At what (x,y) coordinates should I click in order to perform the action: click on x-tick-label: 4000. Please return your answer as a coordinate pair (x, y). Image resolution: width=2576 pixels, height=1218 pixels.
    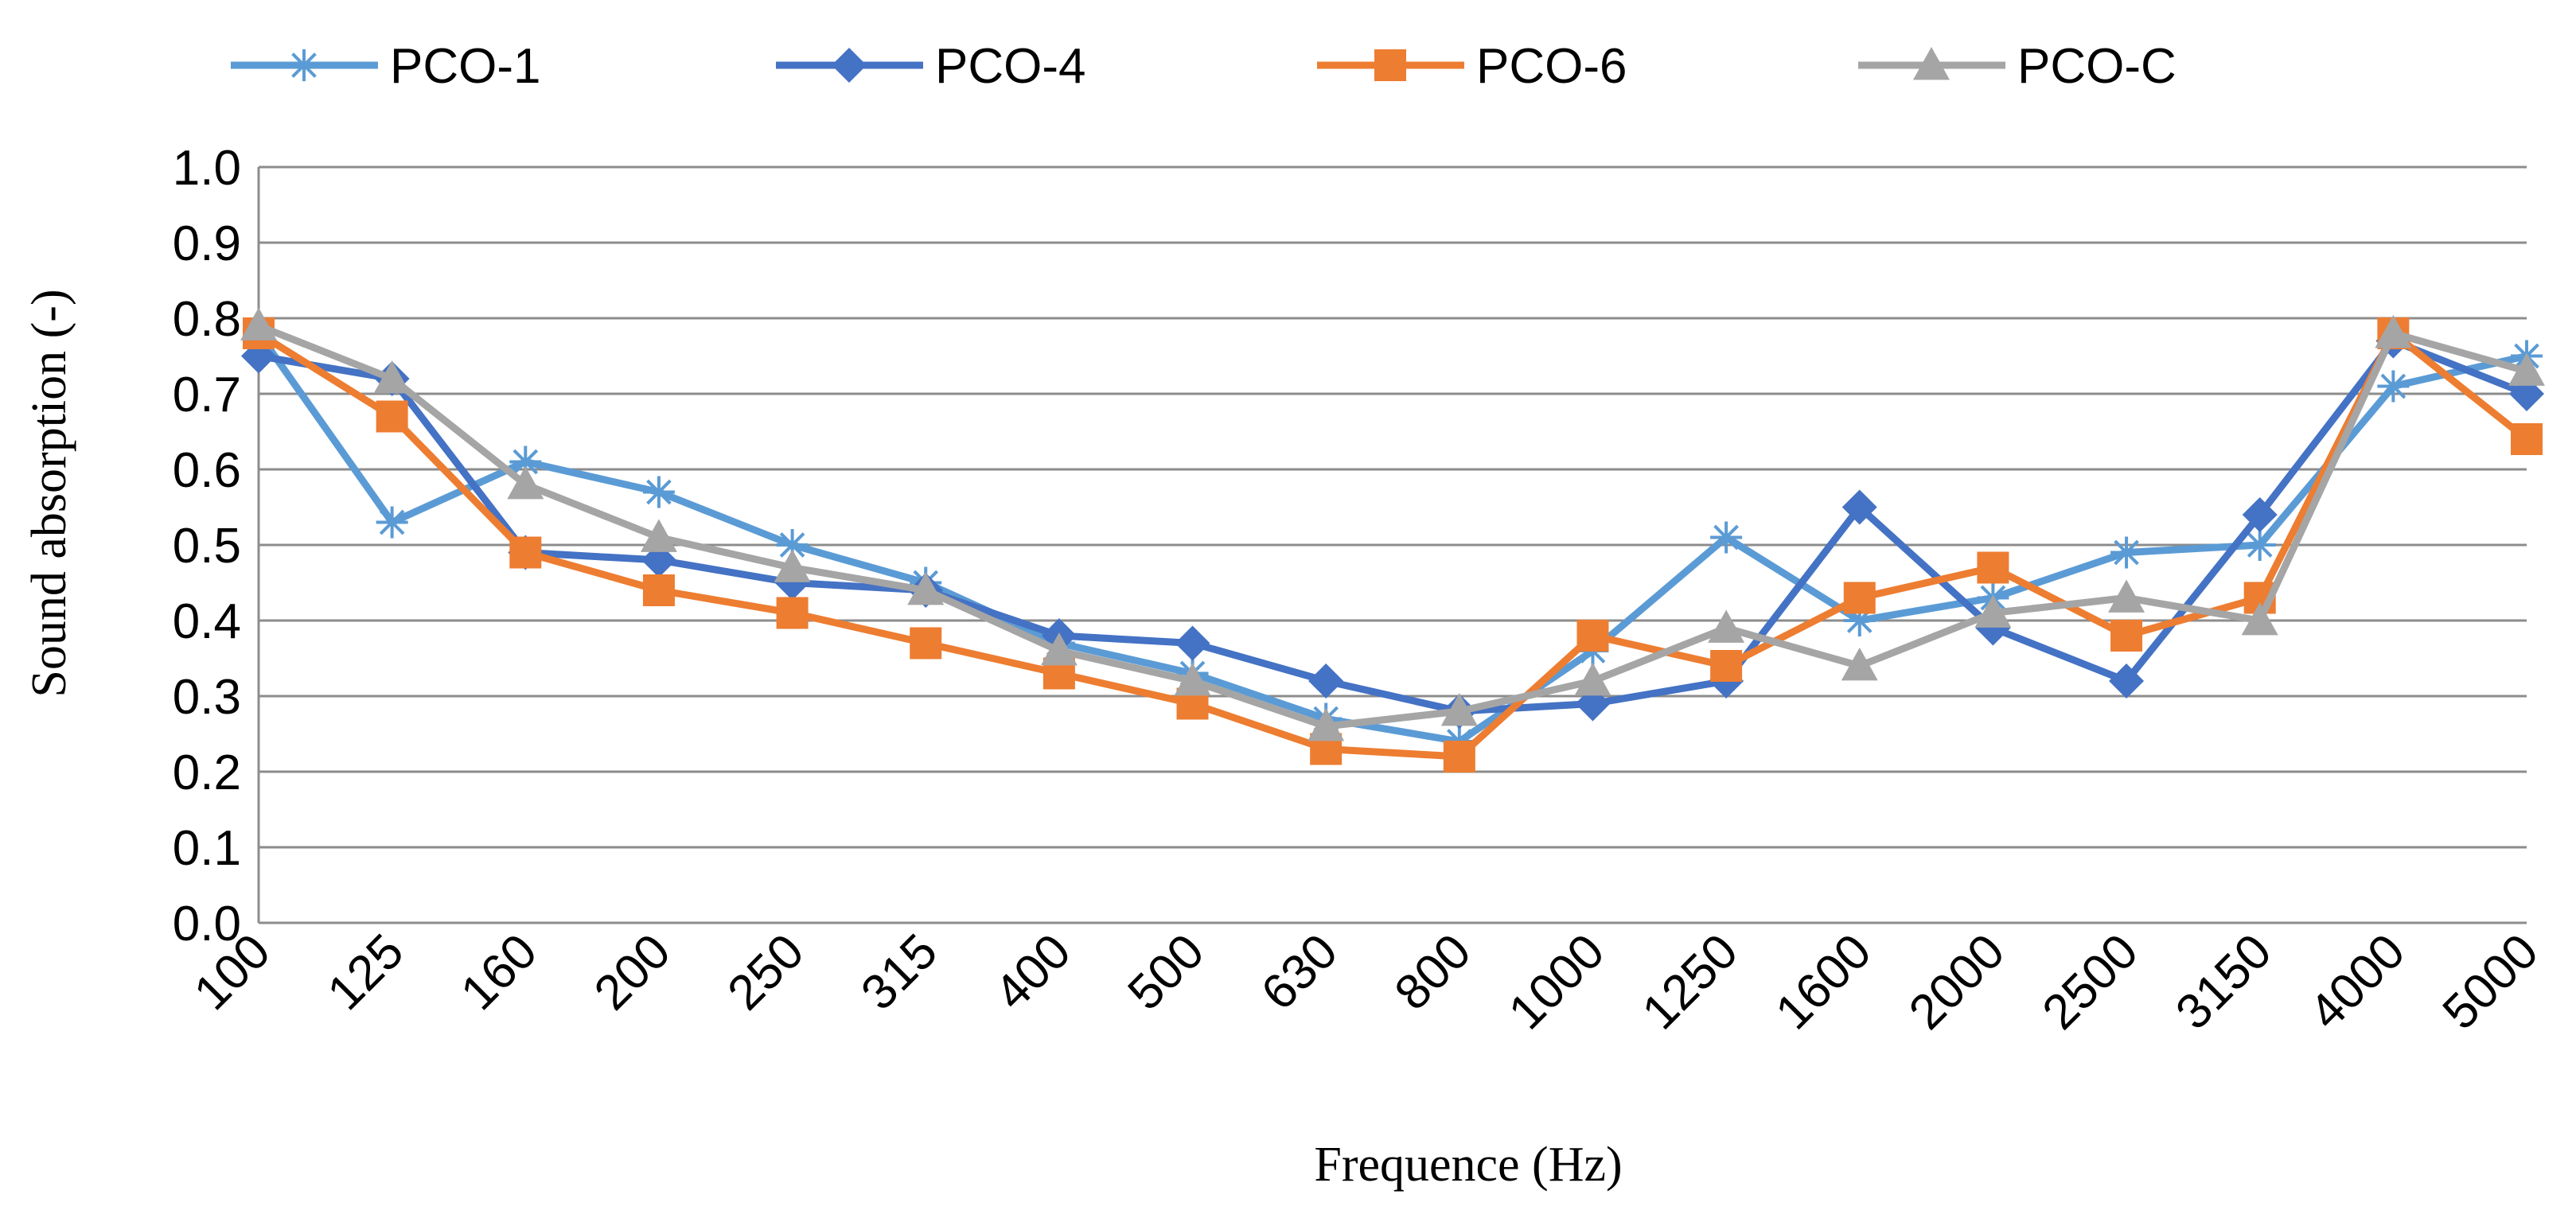
    Looking at the image, I should click on (2357, 982).